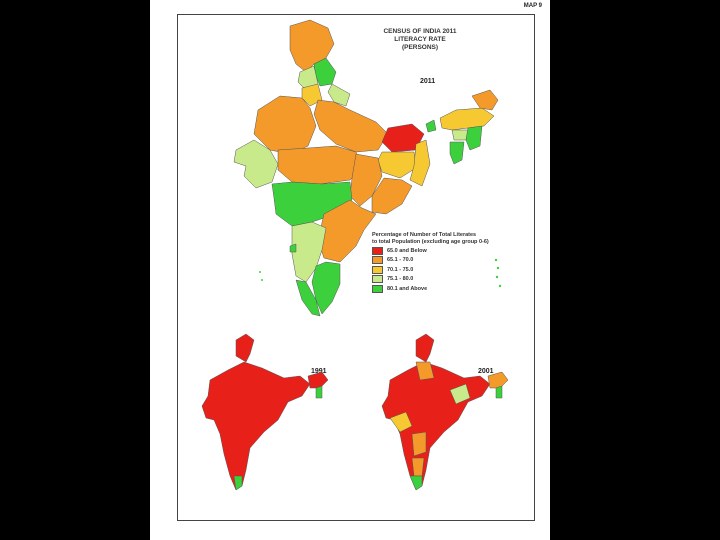 The width and height of the screenshot is (720, 540). I want to click on legend-label: 65.1 - 70.0, so click(400, 260).